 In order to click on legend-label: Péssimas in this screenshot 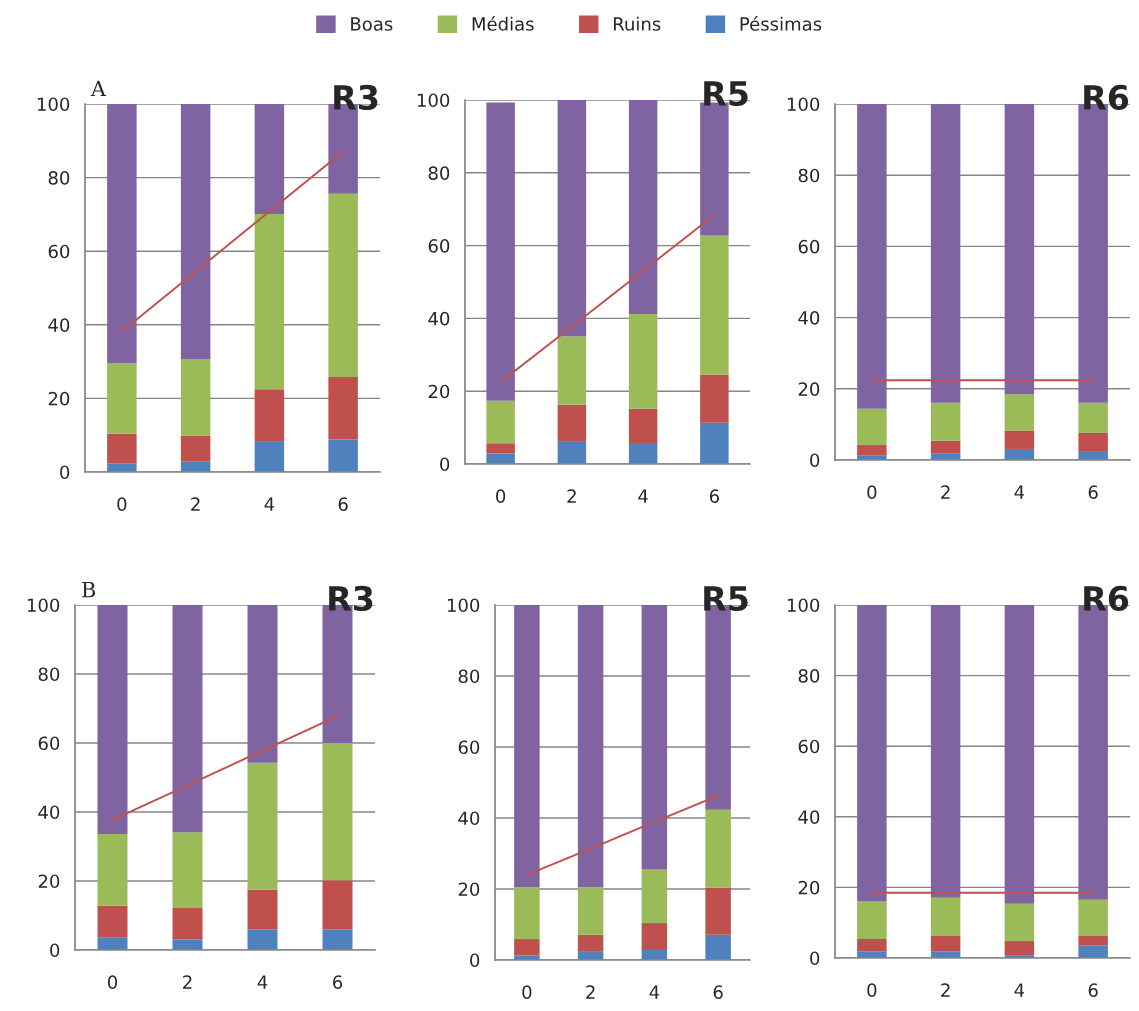, I will do `click(781, 23)`.